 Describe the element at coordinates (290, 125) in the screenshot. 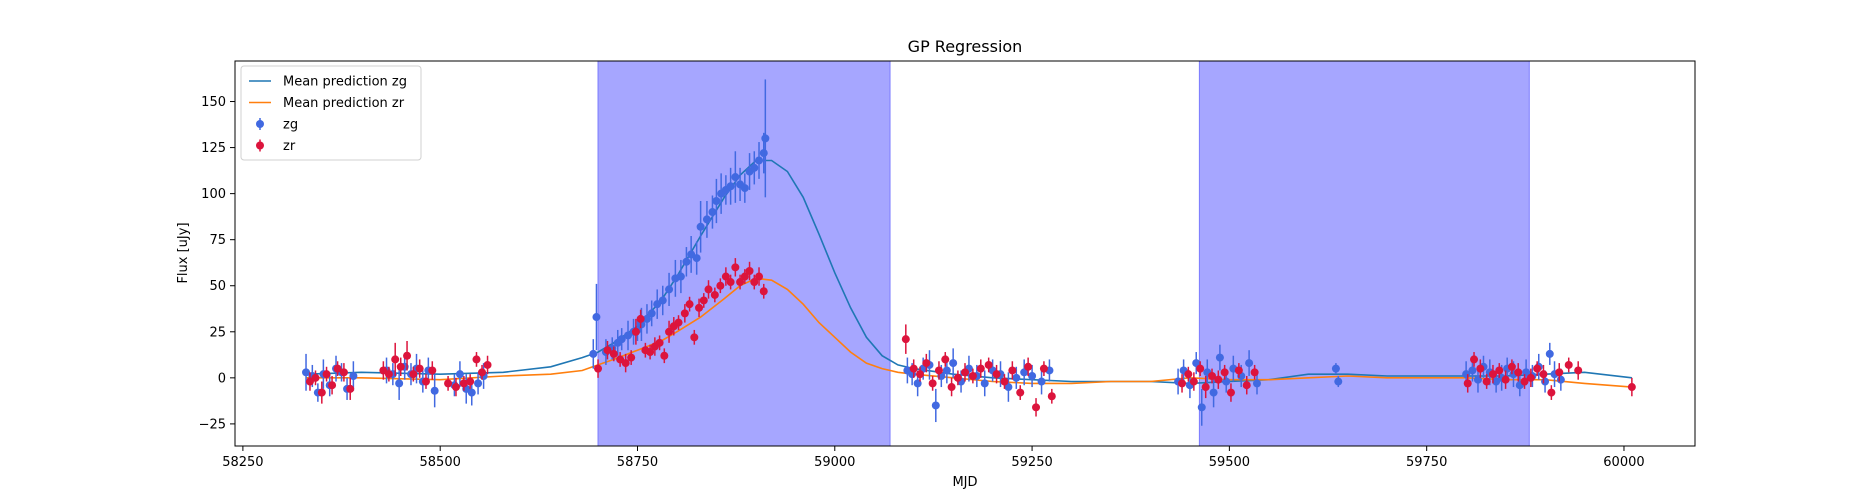

I see `legend-label: zg` at that location.